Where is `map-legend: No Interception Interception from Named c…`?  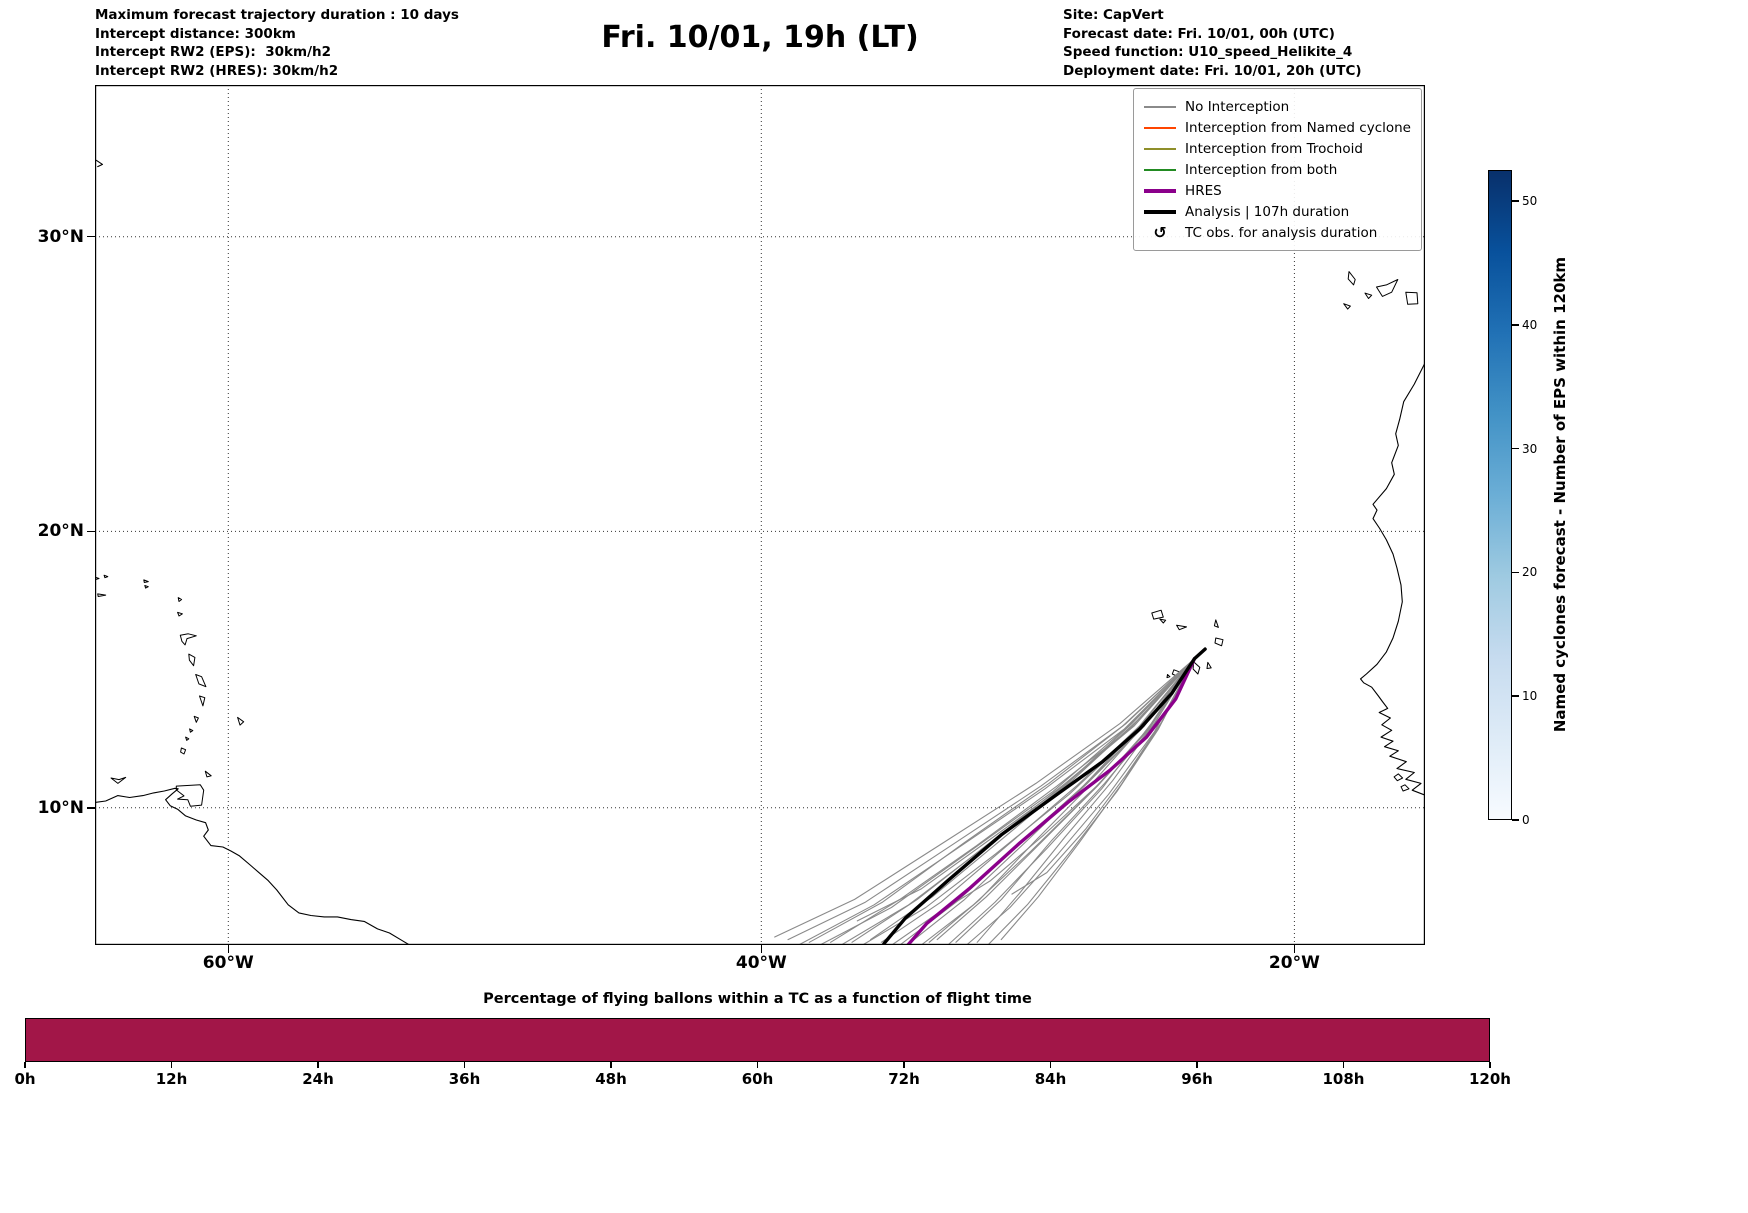 map-legend: No Interception Interception from Named c… is located at coordinates (1277, 169).